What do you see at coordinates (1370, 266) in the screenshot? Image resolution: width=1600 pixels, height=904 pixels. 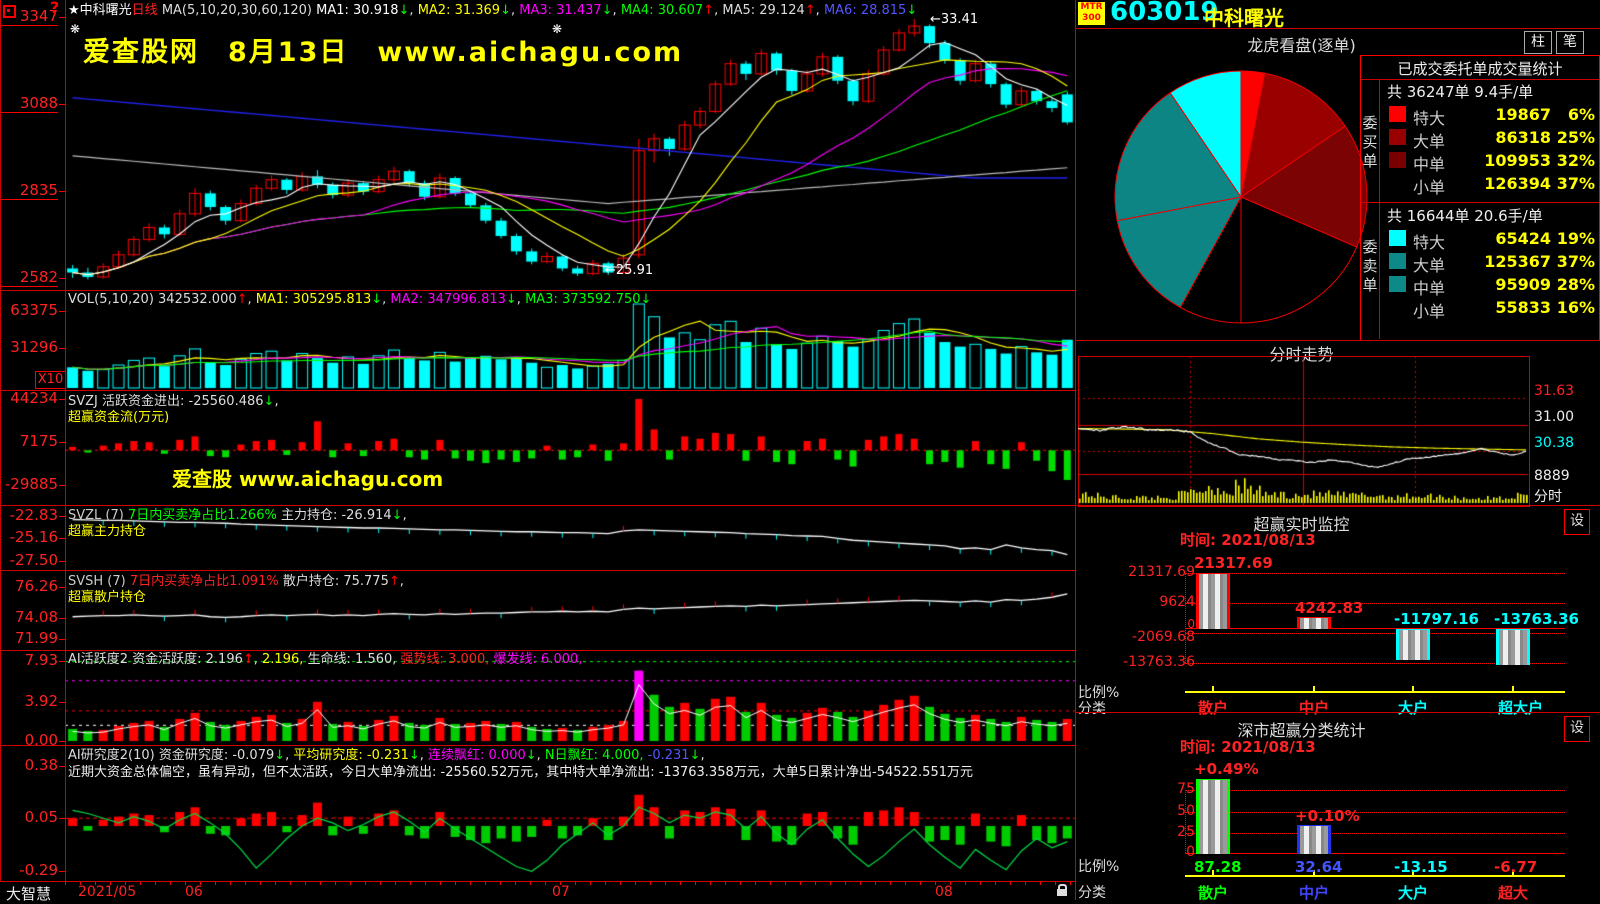 I see `side-char: 卖` at bounding box center [1370, 266].